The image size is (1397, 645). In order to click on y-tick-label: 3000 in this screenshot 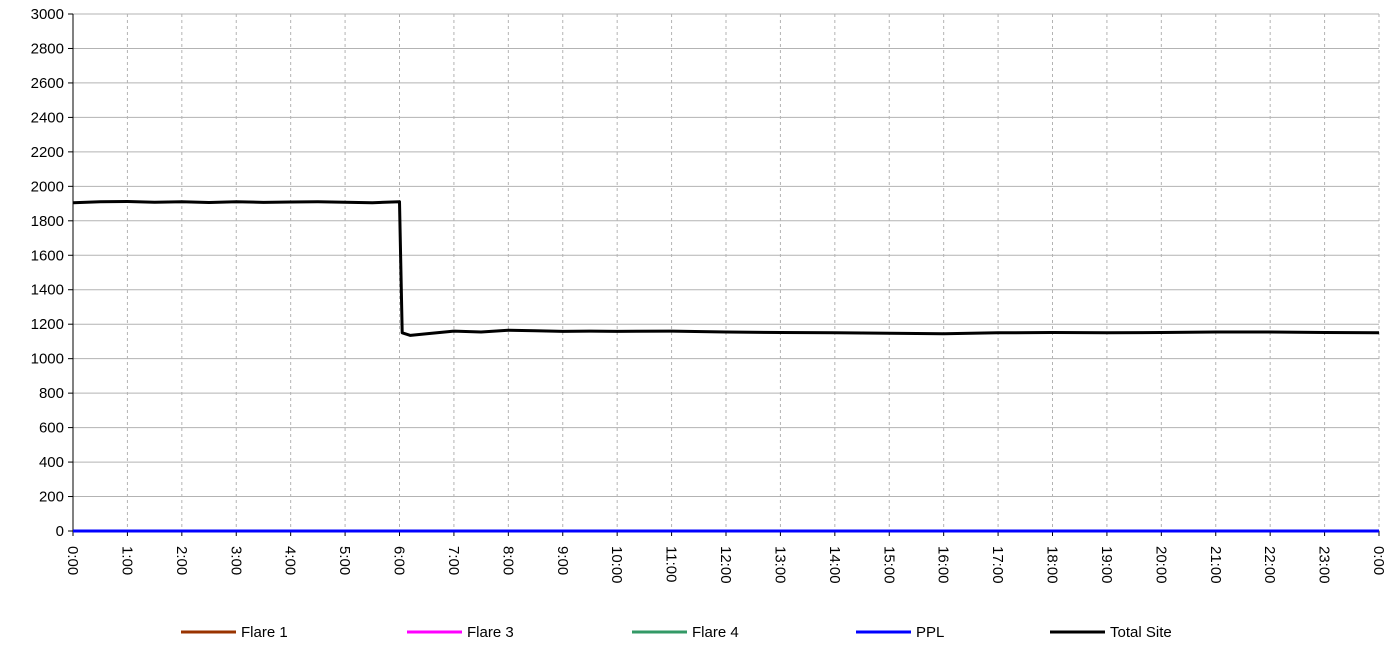, I will do `click(47, 14)`.